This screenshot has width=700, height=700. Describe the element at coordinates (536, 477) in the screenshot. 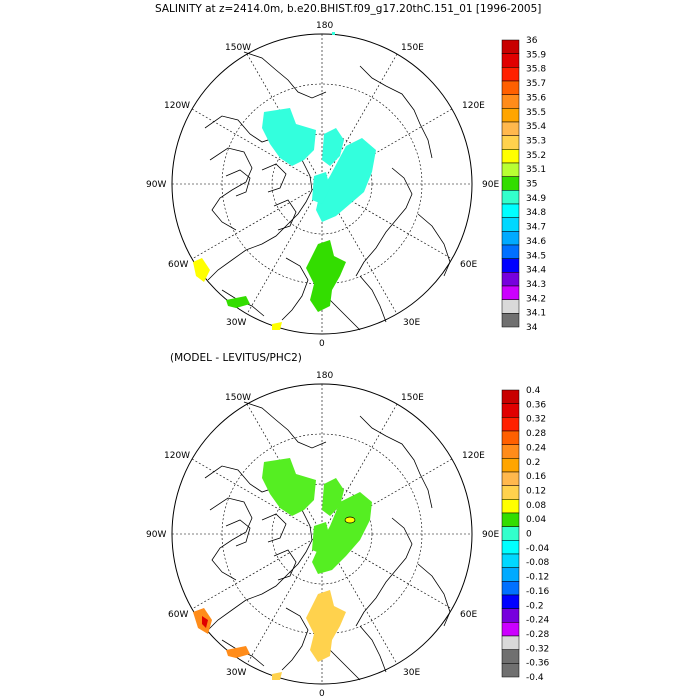

I see `colorbar-tick-label: 0.16` at that location.